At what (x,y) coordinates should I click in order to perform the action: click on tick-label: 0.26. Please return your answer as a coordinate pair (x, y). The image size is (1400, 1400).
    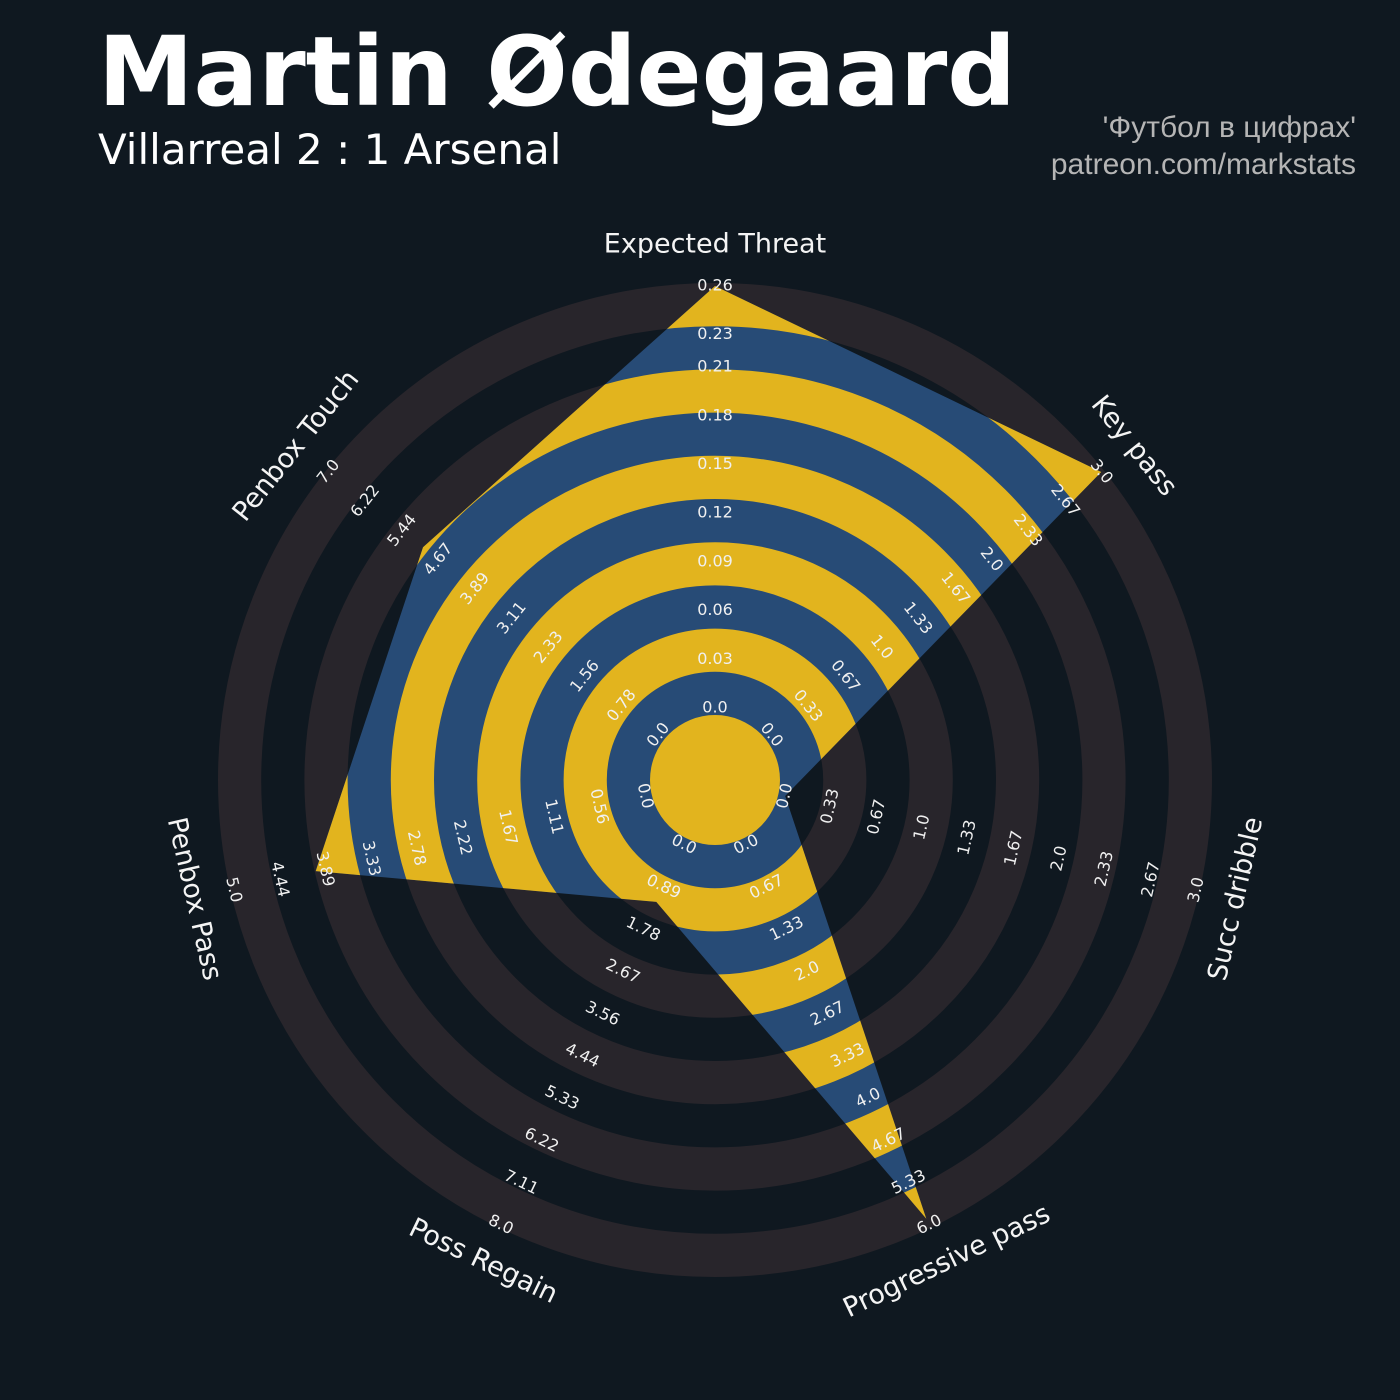
    Looking at the image, I should click on (715, 285).